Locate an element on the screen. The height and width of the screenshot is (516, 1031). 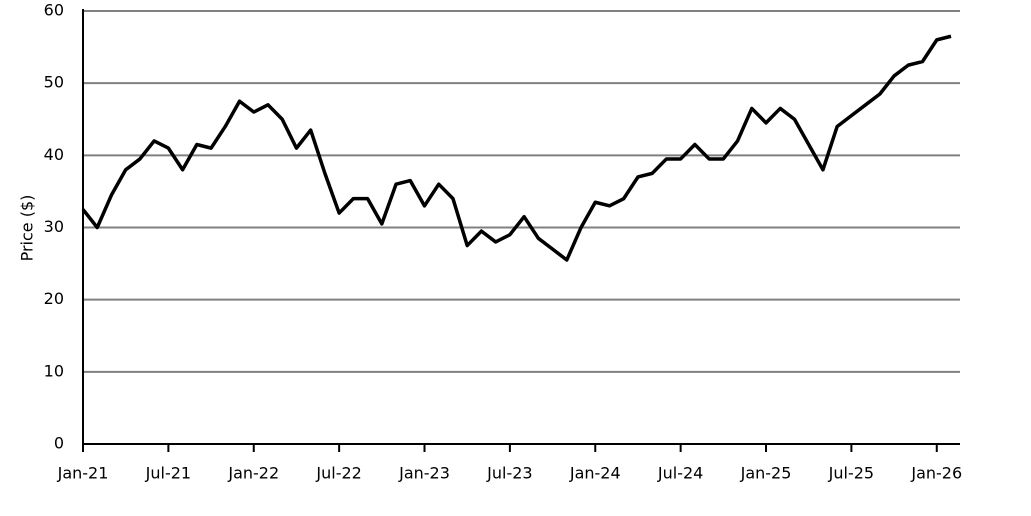
x-tick-label: Jul-23 is located at coordinates (509, 473).